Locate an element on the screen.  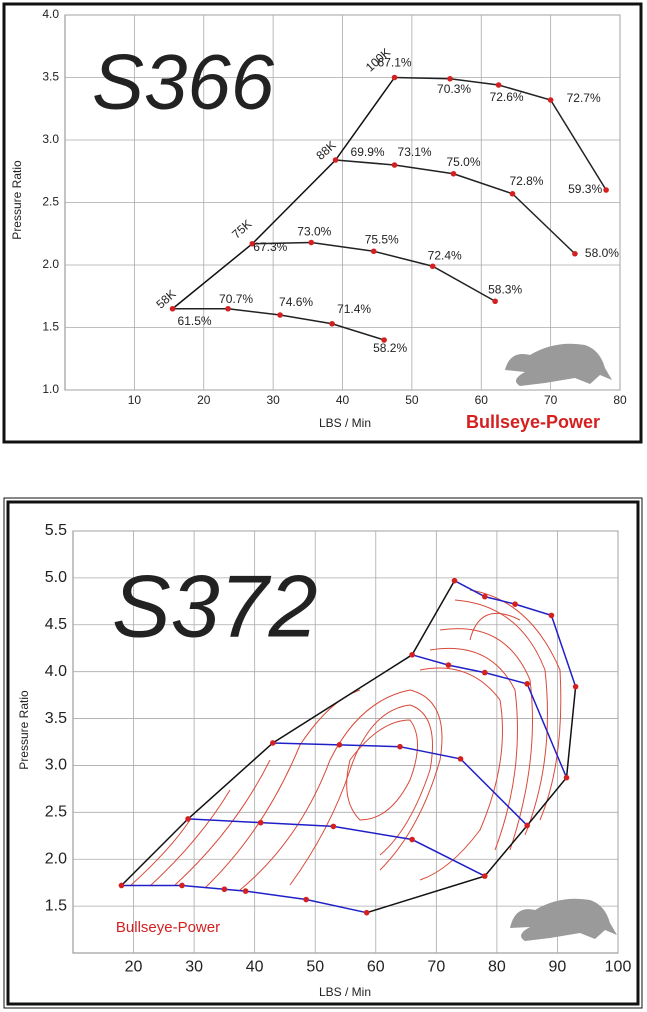
y-tick-label: 1.0 is located at coordinates (50, 389).